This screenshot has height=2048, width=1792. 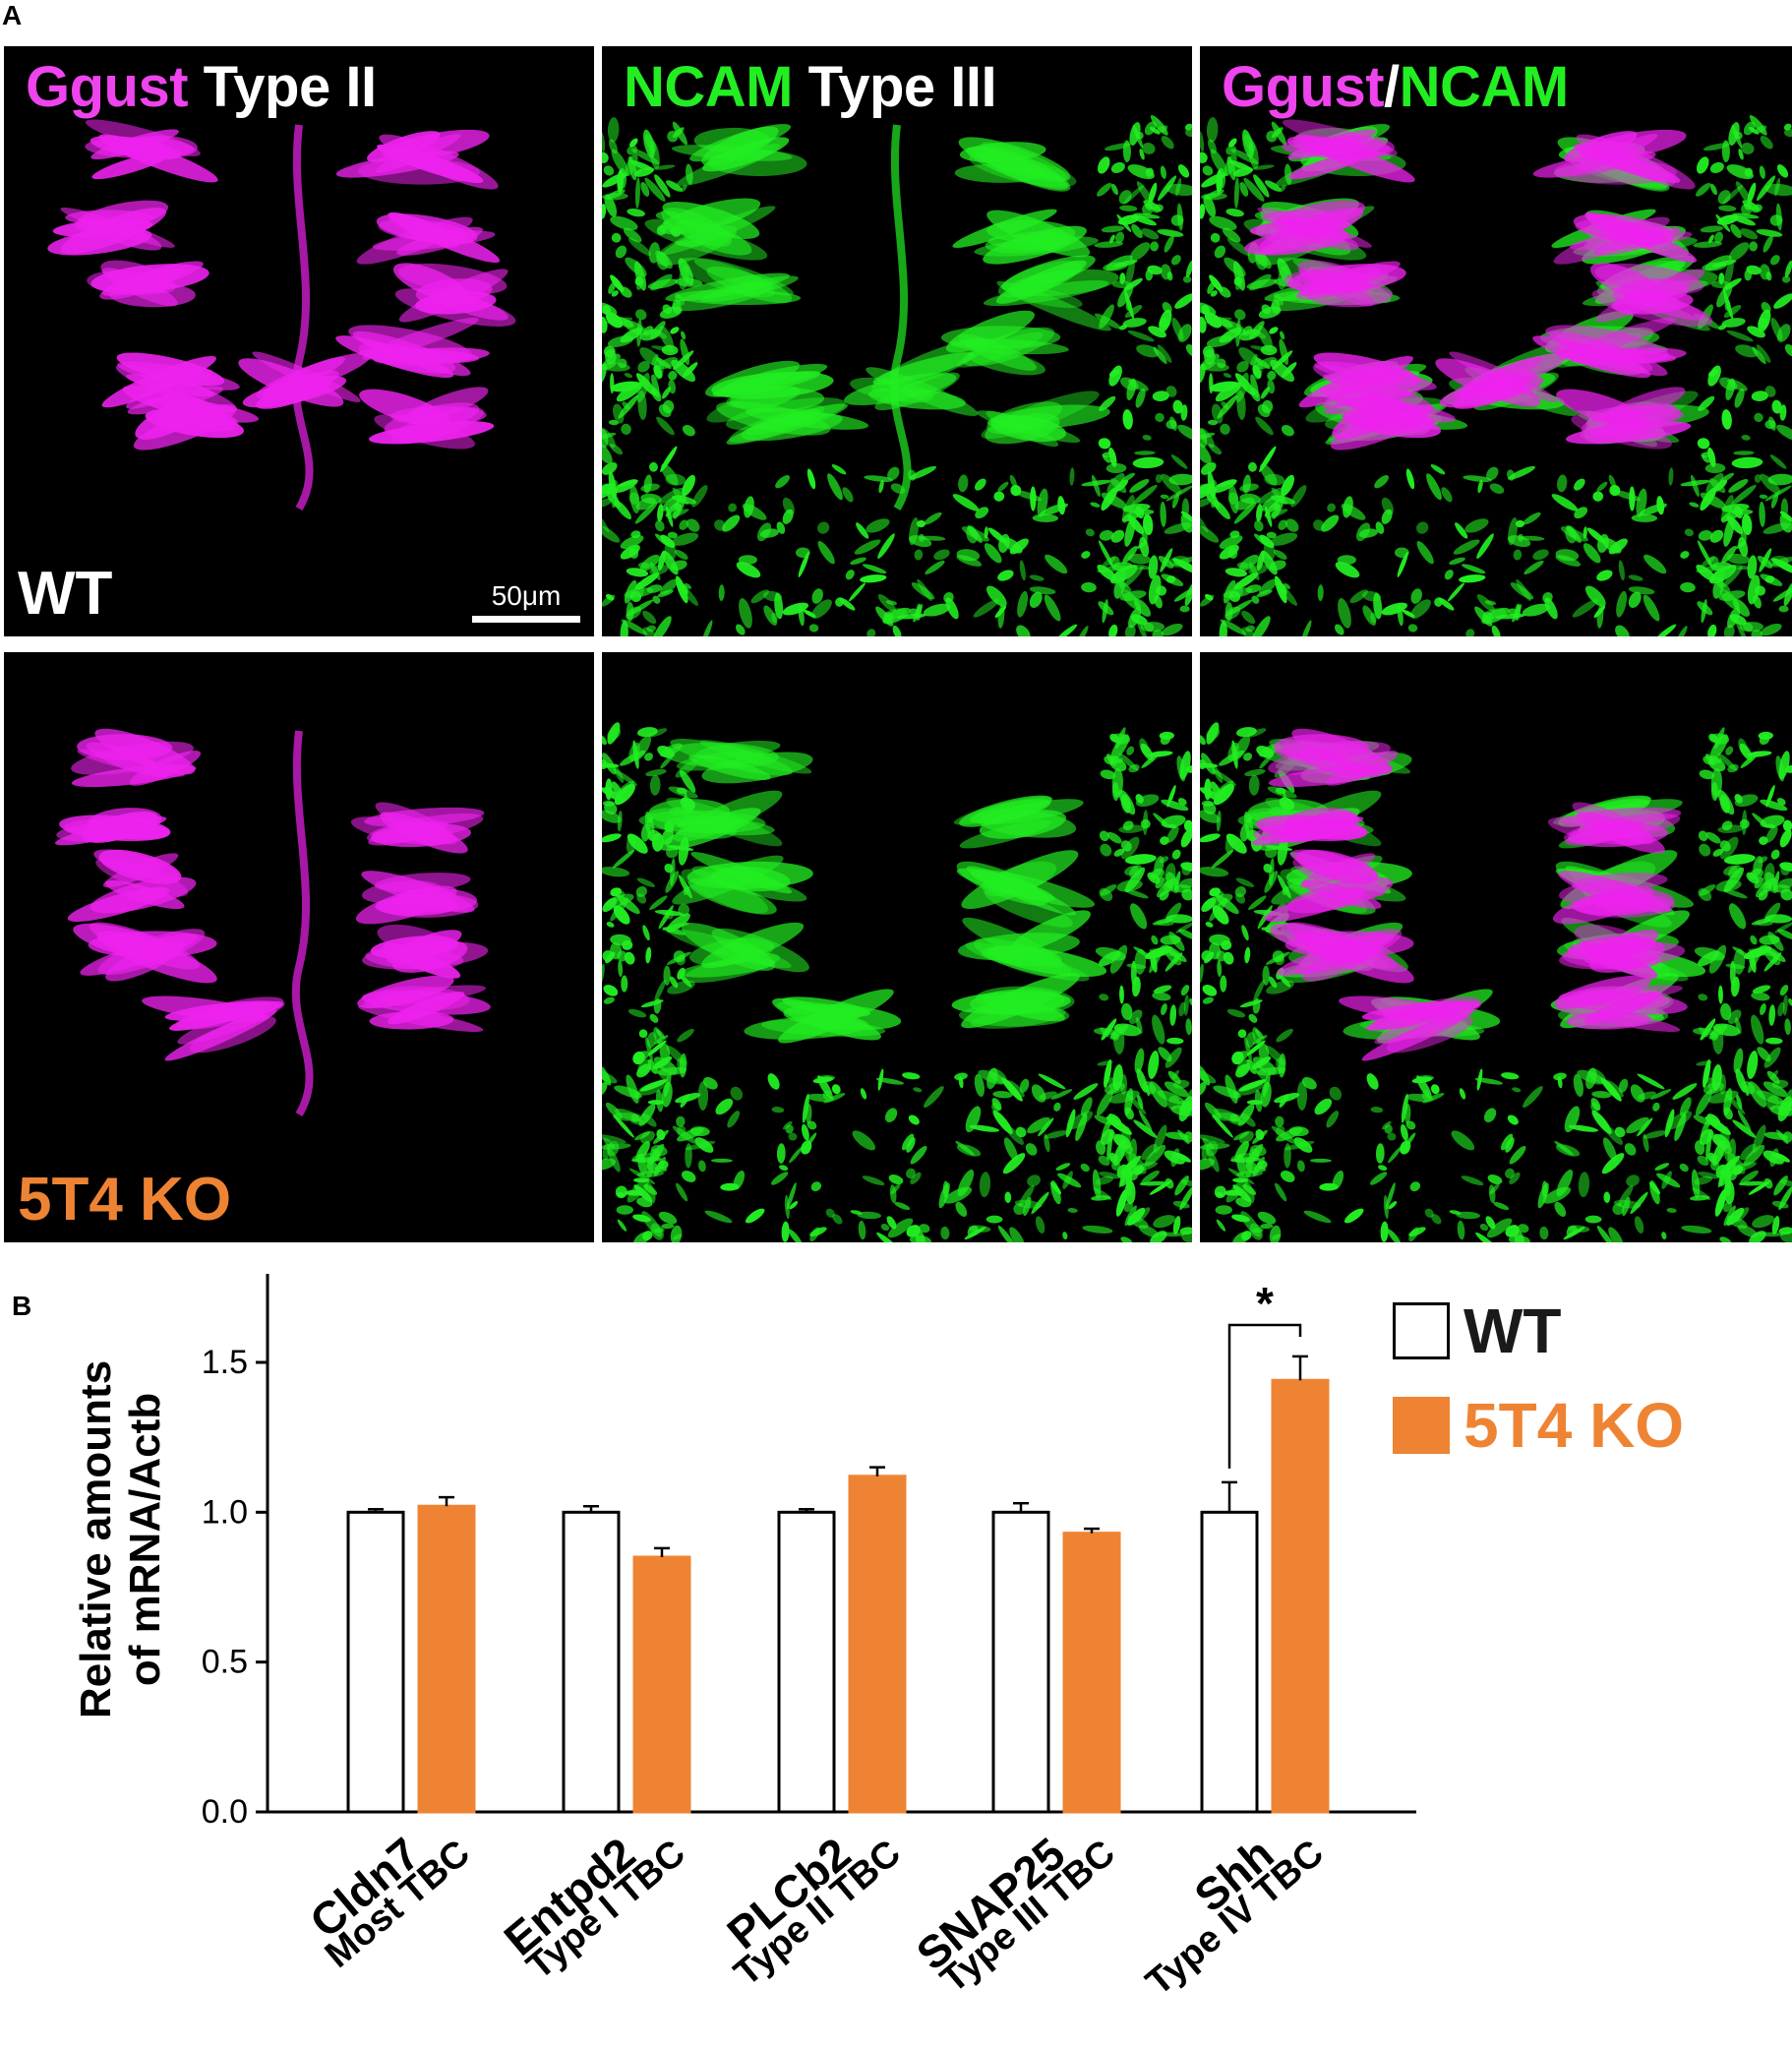 What do you see at coordinates (1421, 1425) in the screenshot?
I see `legend-swatch-5t4-ko` at bounding box center [1421, 1425].